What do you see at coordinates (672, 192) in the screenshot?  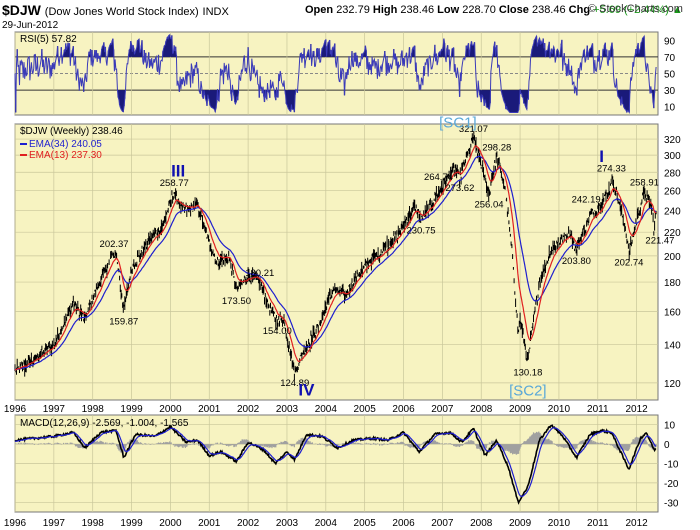 I see `price-tick-label: 260` at bounding box center [672, 192].